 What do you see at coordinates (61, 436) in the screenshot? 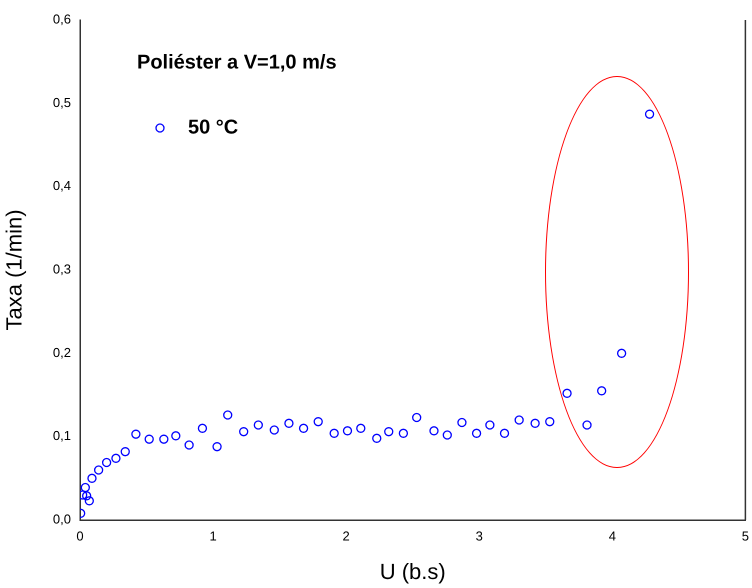
I see `y-tick-label: 0,1` at bounding box center [61, 436].